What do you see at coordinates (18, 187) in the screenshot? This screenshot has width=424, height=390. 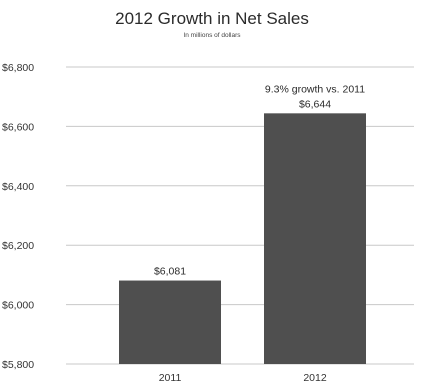 I see `y-tick-label: $6,400` at bounding box center [18, 187].